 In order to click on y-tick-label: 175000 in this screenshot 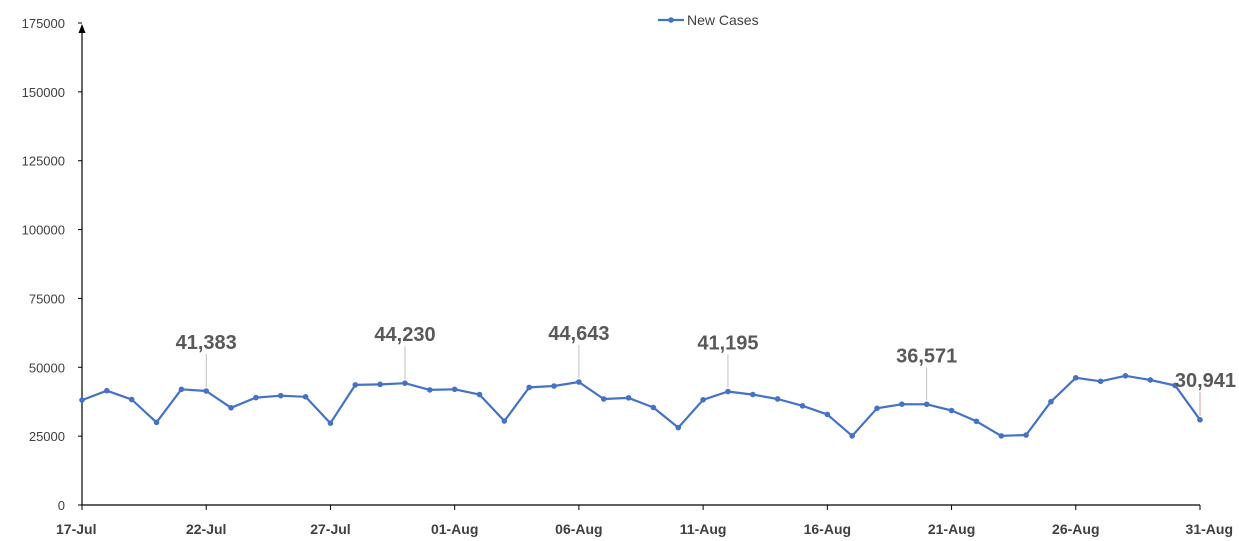, I will do `click(43, 23)`.